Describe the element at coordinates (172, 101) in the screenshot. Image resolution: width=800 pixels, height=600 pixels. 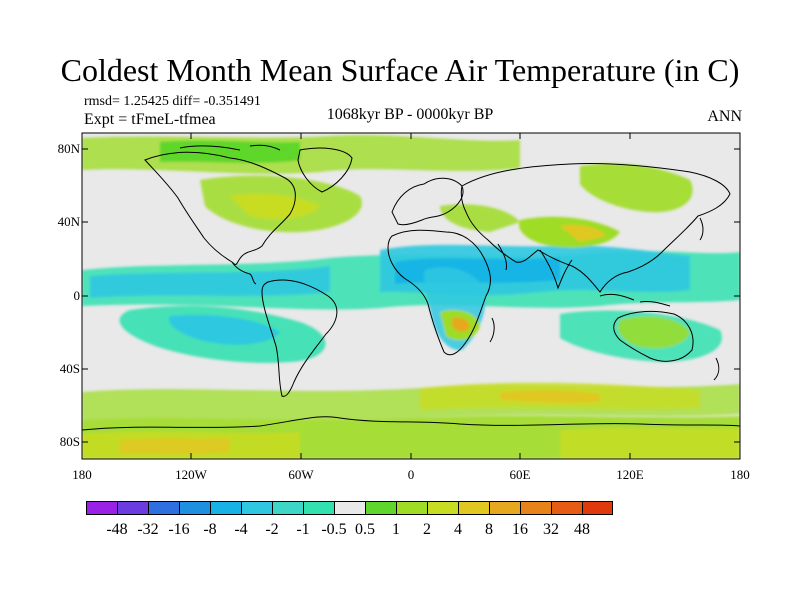
I see `stats-label: rmsd= 1.25425 diff= -0.351491` at that location.